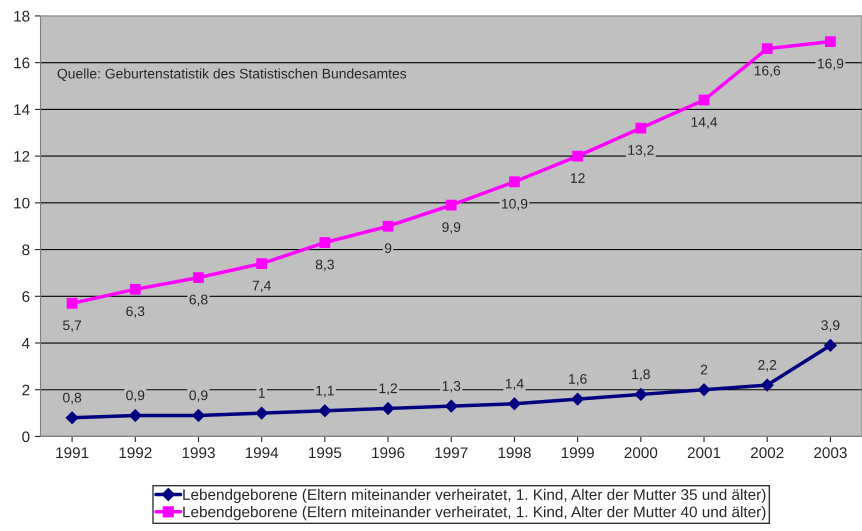  What do you see at coordinates (830, 452) in the screenshot?
I see `x-tick-label: 2003` at bounding box center [830, 452].